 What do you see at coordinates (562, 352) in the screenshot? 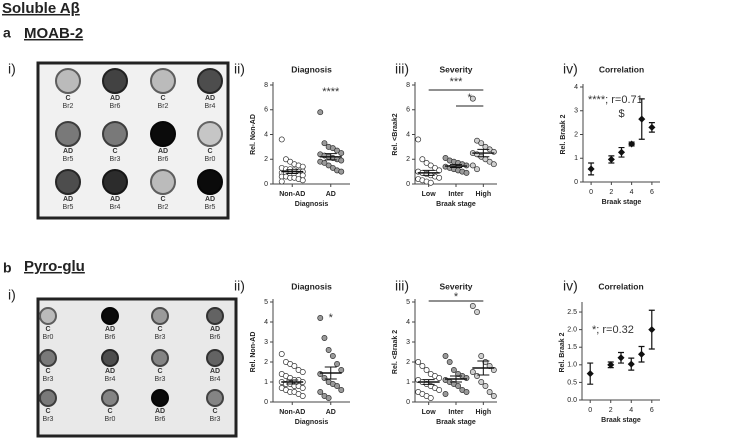
I see `y-axis-label: Rel. Braak 2` at bounding box center [562, 352].